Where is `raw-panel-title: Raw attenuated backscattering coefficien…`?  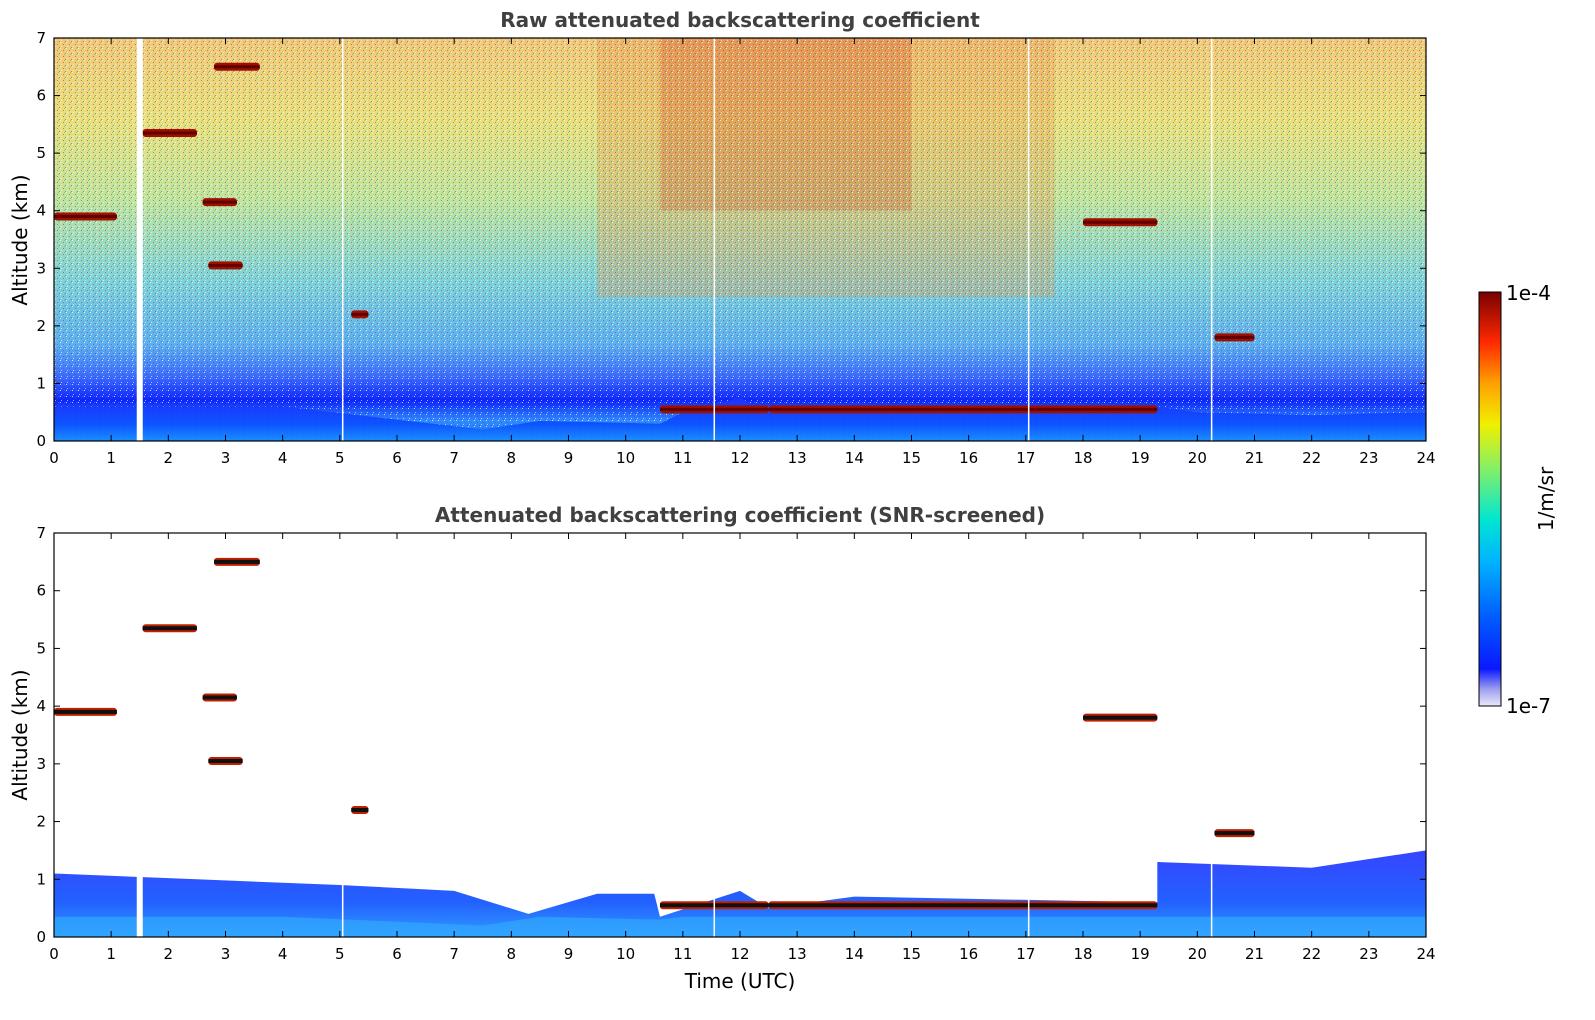
raw-panel-title: Raw attenuated backscattering coefficien… is located at coordinates (740, 20).